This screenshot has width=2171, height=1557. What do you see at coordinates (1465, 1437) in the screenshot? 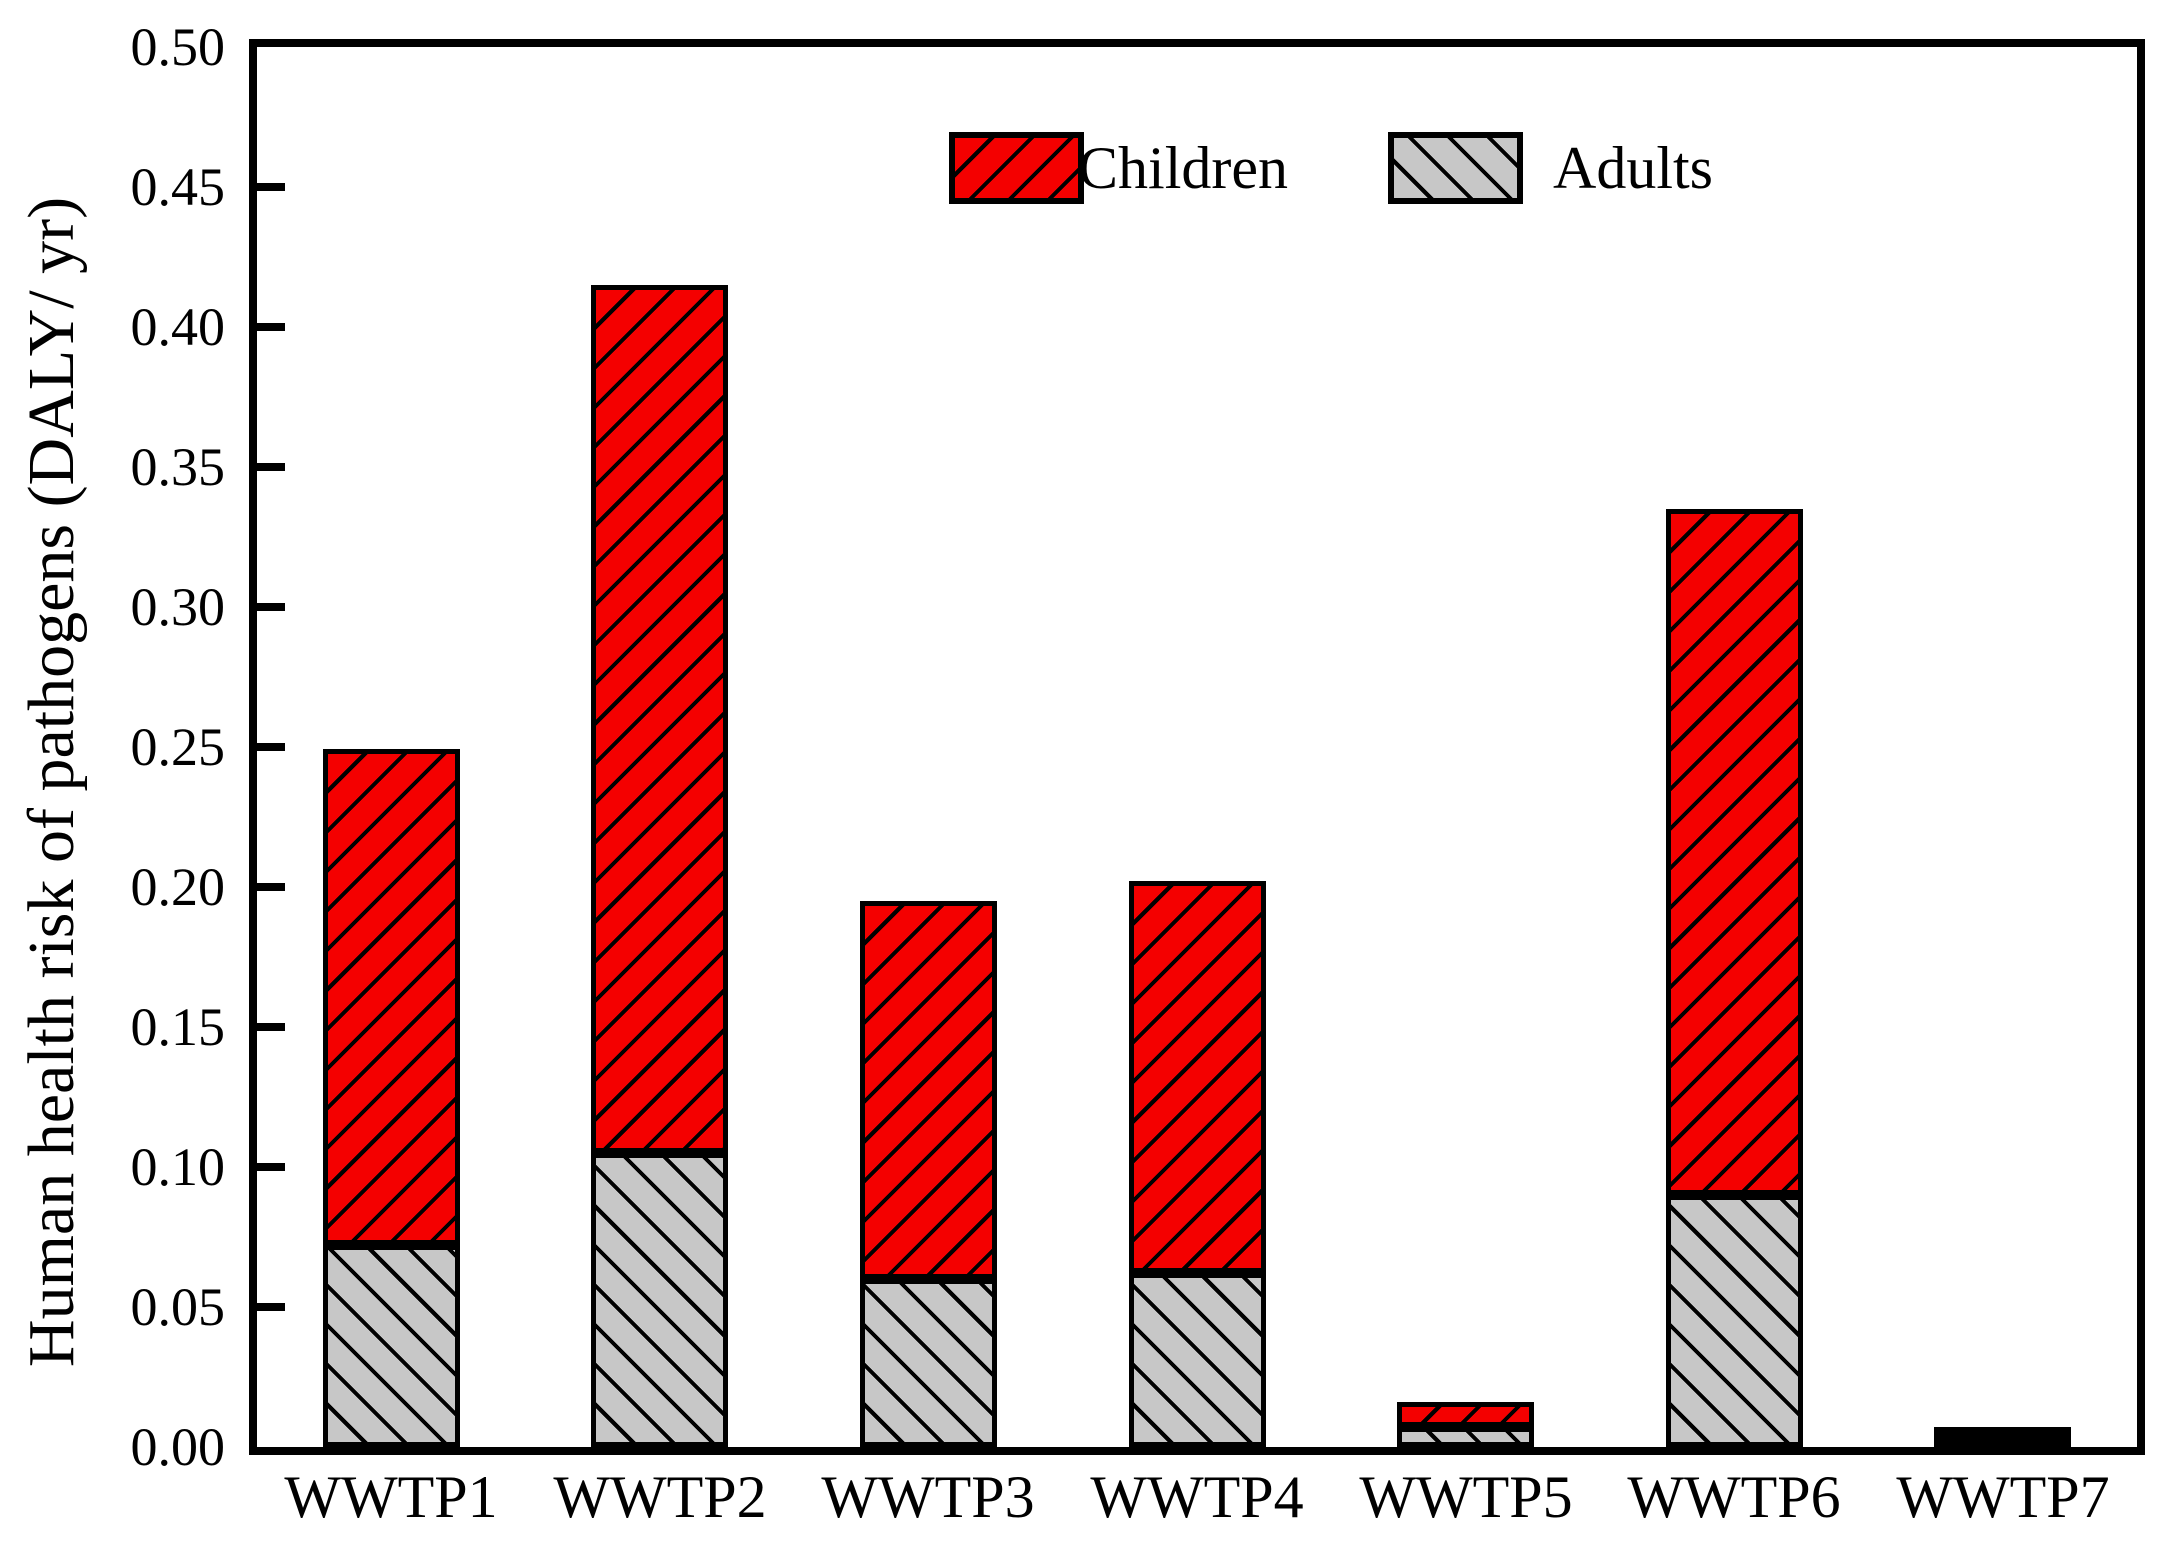
I see `bar-segment-adults-wwtp5` at bounding box center [1465, 1437].